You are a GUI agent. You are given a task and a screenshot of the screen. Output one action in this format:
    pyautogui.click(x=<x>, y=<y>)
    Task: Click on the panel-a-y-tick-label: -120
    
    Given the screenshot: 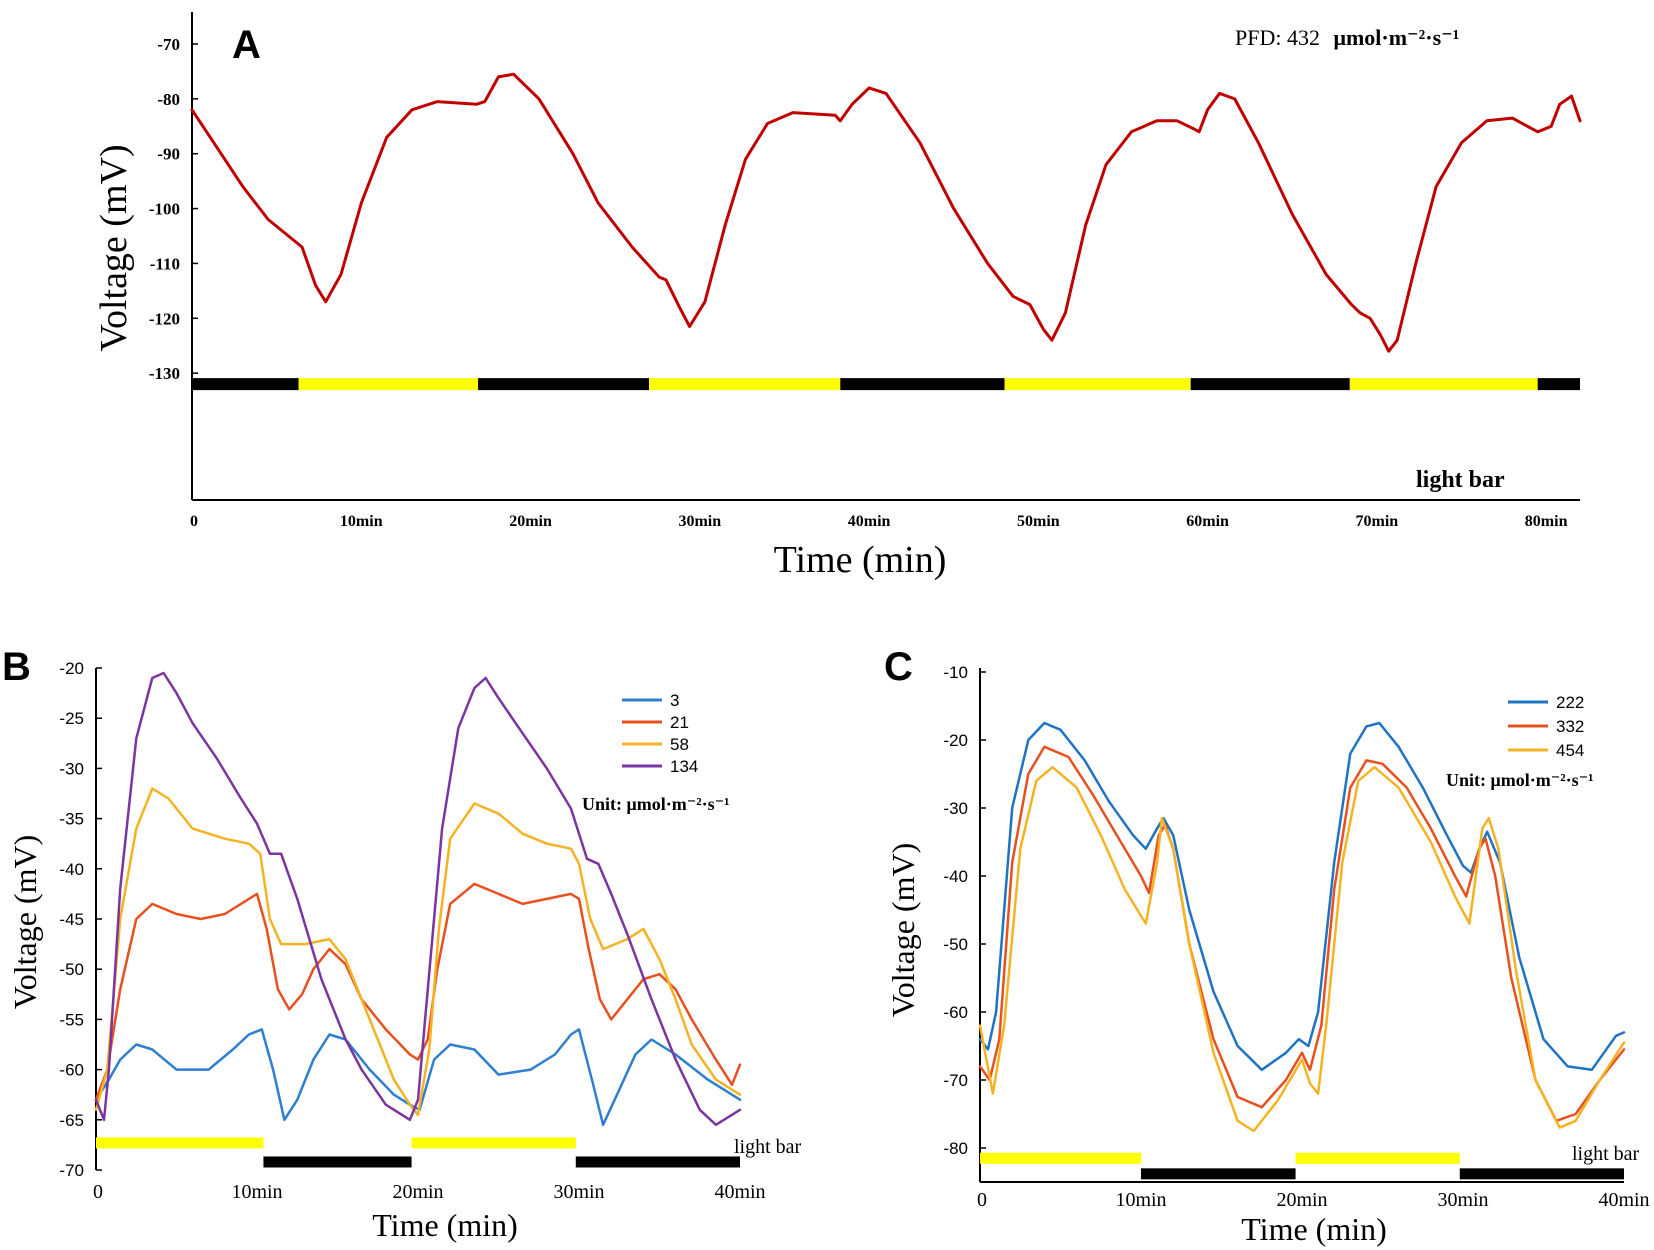 What is the action you would take?
    pyautogui.click(x=164, y=318)
    